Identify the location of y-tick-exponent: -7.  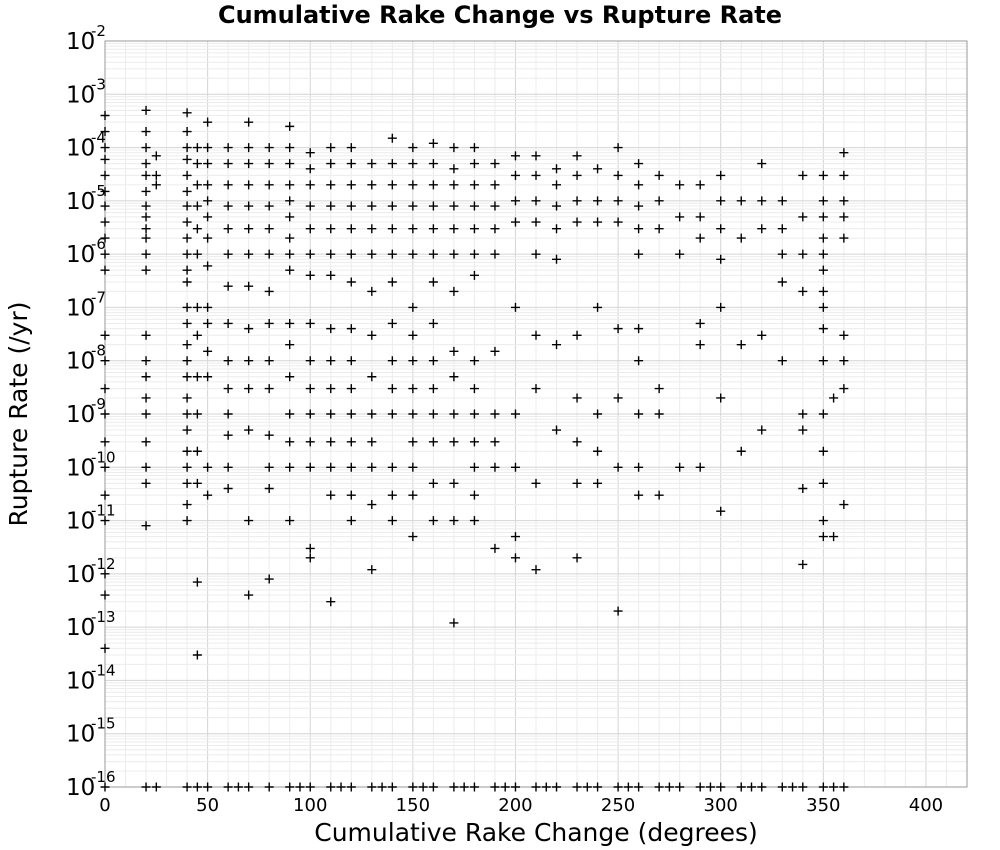
(98, 297).